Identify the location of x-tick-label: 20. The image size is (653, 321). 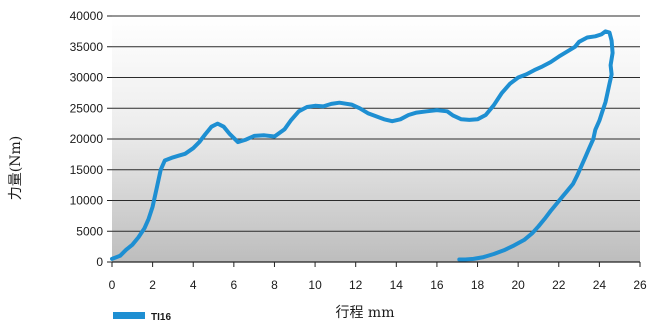
(518, 285).